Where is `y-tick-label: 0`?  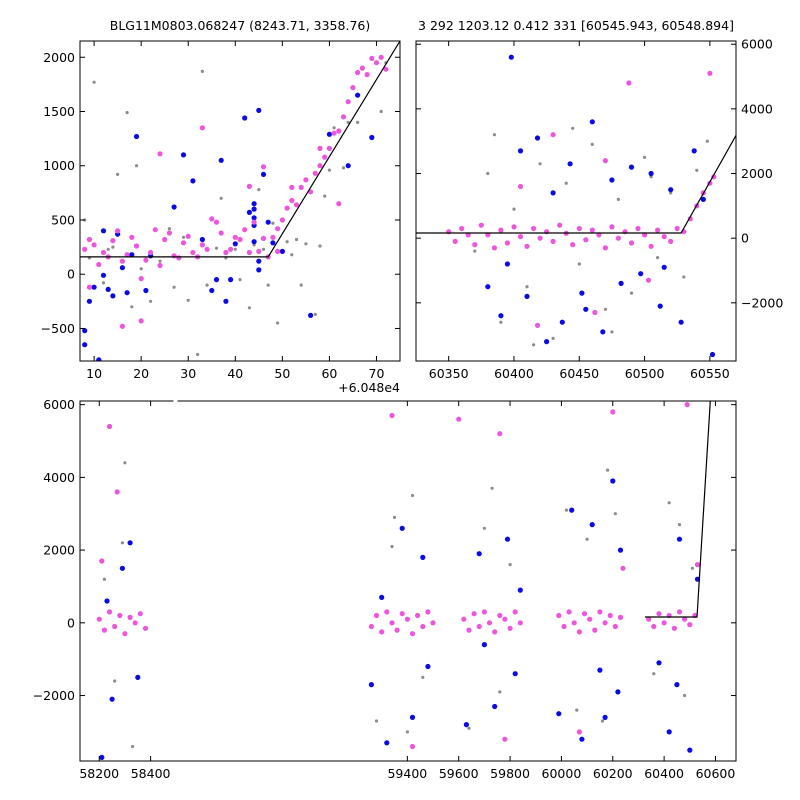 y-tick-label: 0 is located at coordinates (71, 622).